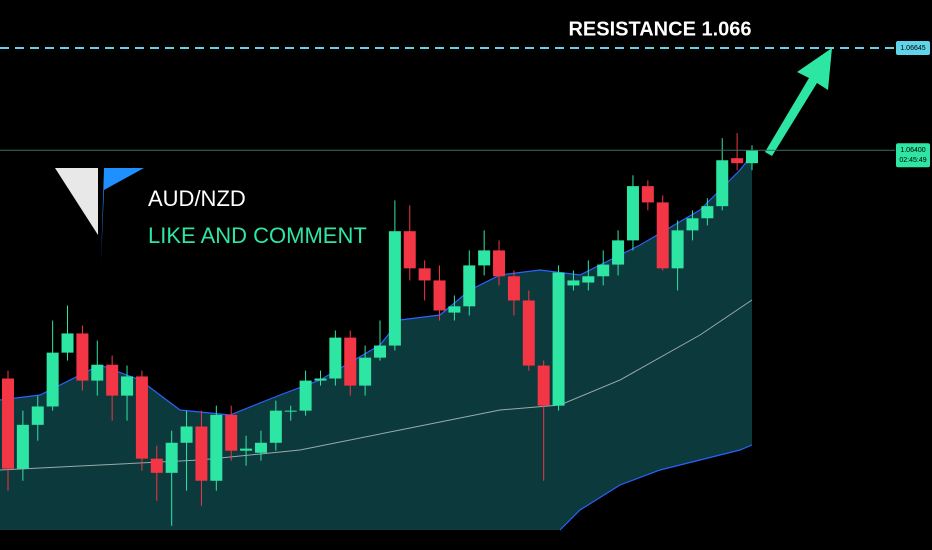  What do you see at coordinates (912, 160) in the screenshot?
I see `countdown: 02:45:49` at bounding box center [912, 160].